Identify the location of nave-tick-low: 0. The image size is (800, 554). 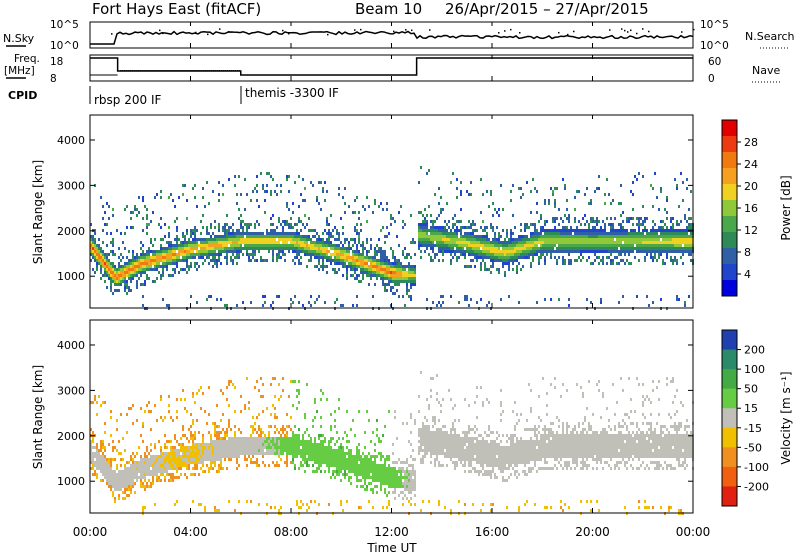
(711, 79).